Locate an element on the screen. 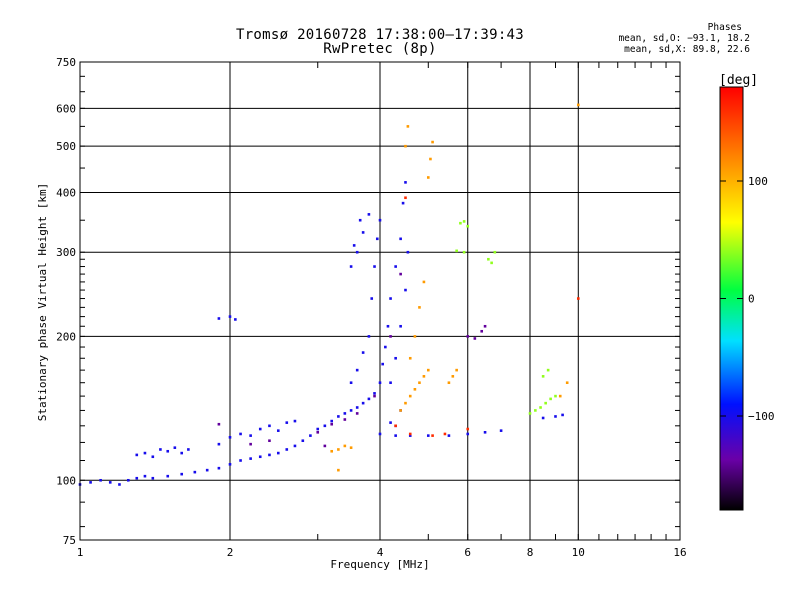 The image size is (800, 600). x-tick-label: 4 is located at coordinates (380, 552).